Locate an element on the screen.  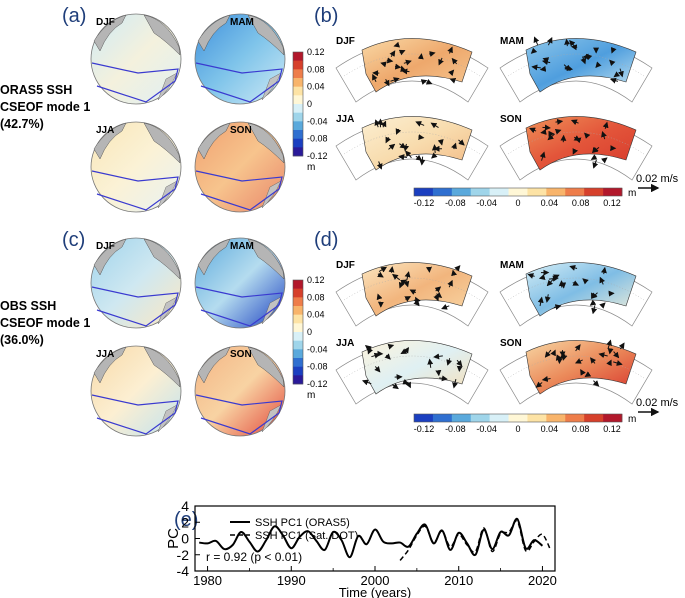
x-tick-label: 2020 is located at coordinates (542, 580).